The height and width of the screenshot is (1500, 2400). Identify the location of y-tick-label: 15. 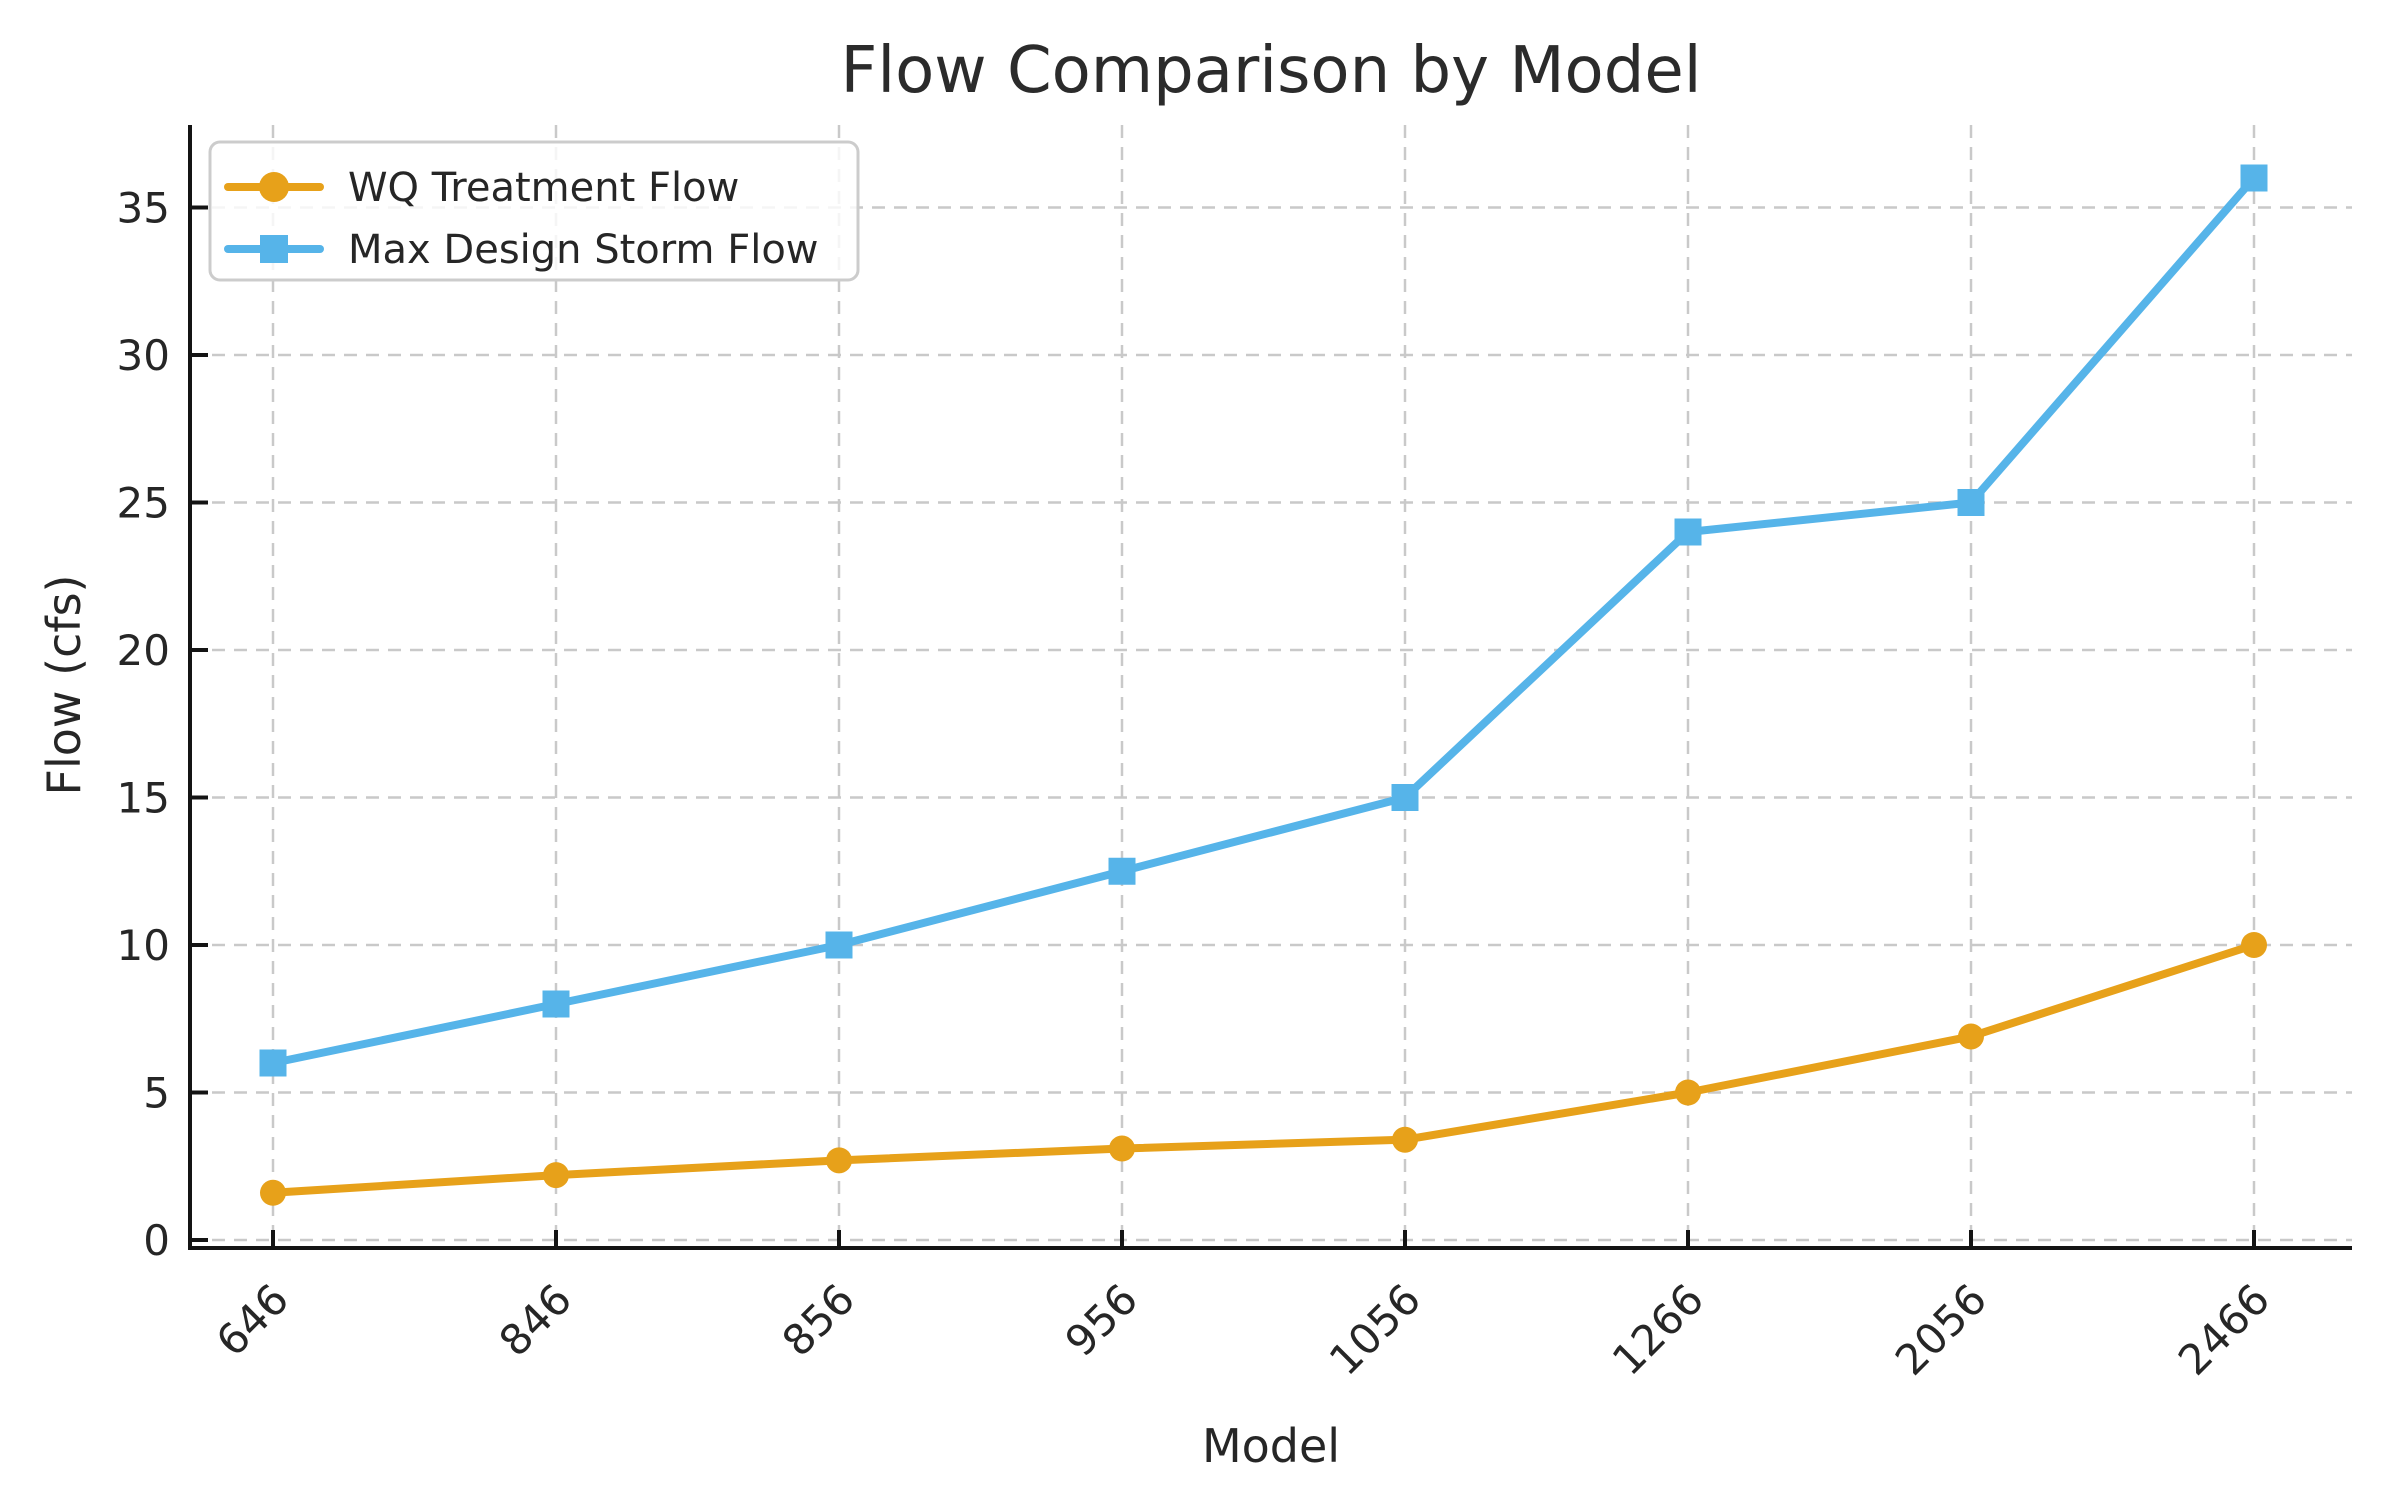
(143, 798).